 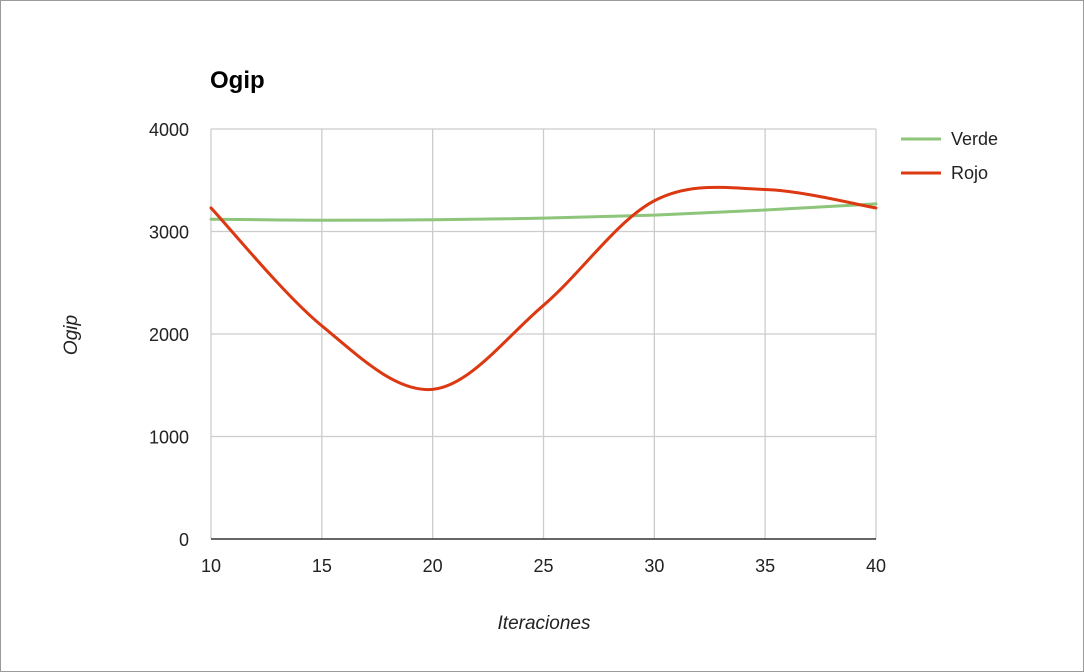 What do you see at coordinates (237, 80) in the screenshot?
I see `chart-title: Ogip` at bounding box center [237, 80].